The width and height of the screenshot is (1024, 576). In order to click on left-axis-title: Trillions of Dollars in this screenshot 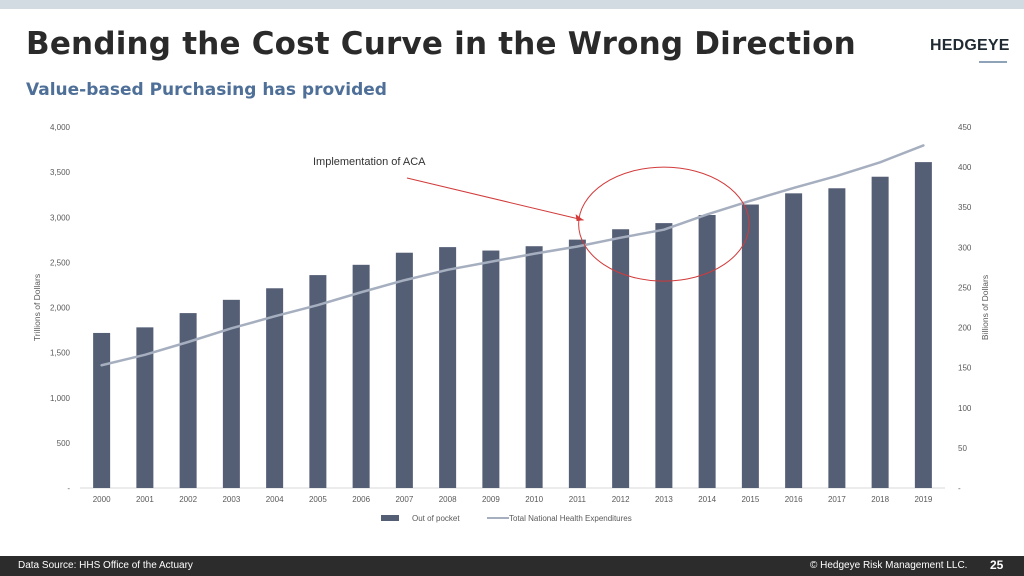, I will do `click(37, 307)`.